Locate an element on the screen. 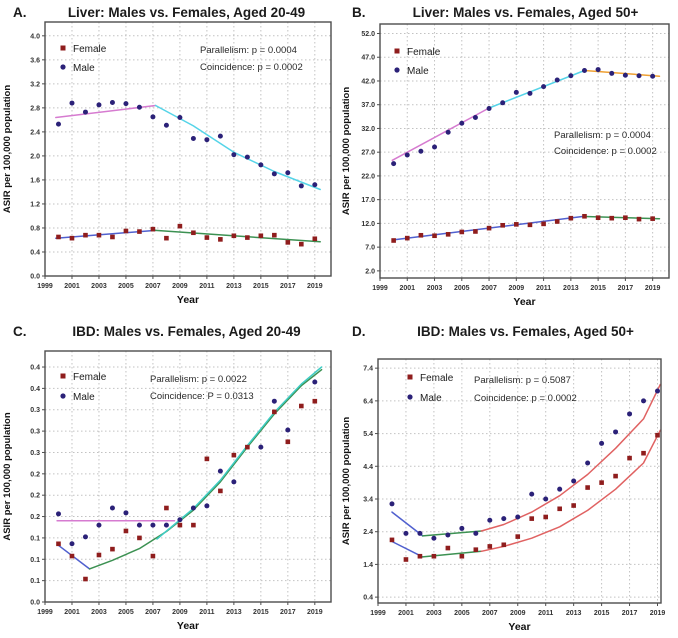 This screenshot has width=678, height=638. svg-text: 2015 is located at coordinates (261, 286).